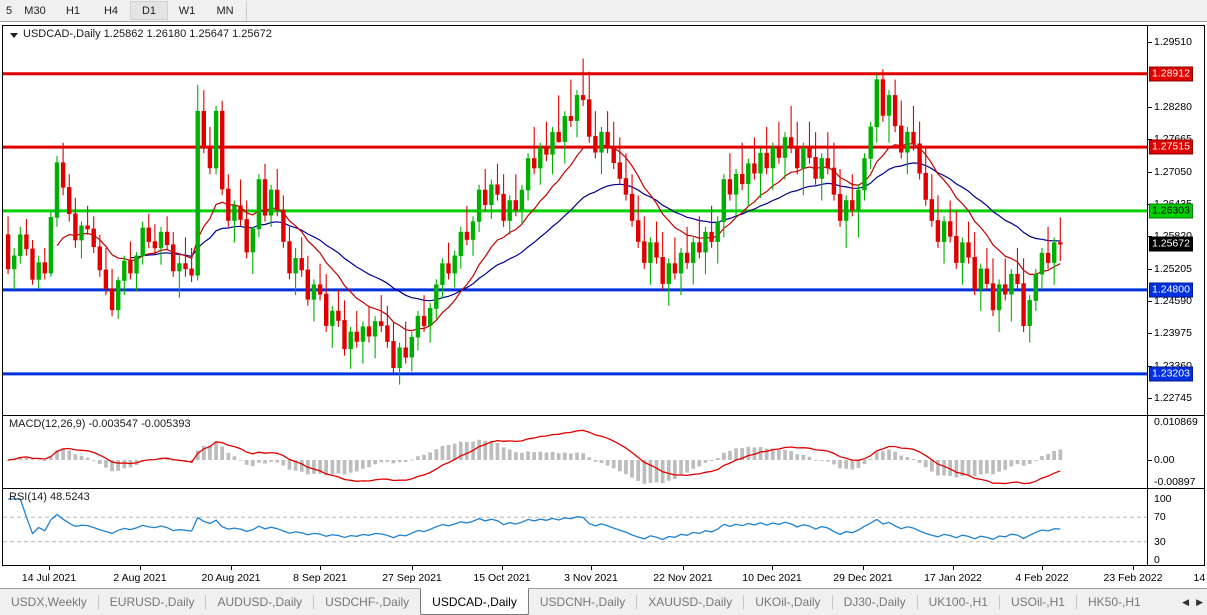 The image size is (1207, 615). I want to click on date-label: 20 Aug 2021, so click(231, 578).